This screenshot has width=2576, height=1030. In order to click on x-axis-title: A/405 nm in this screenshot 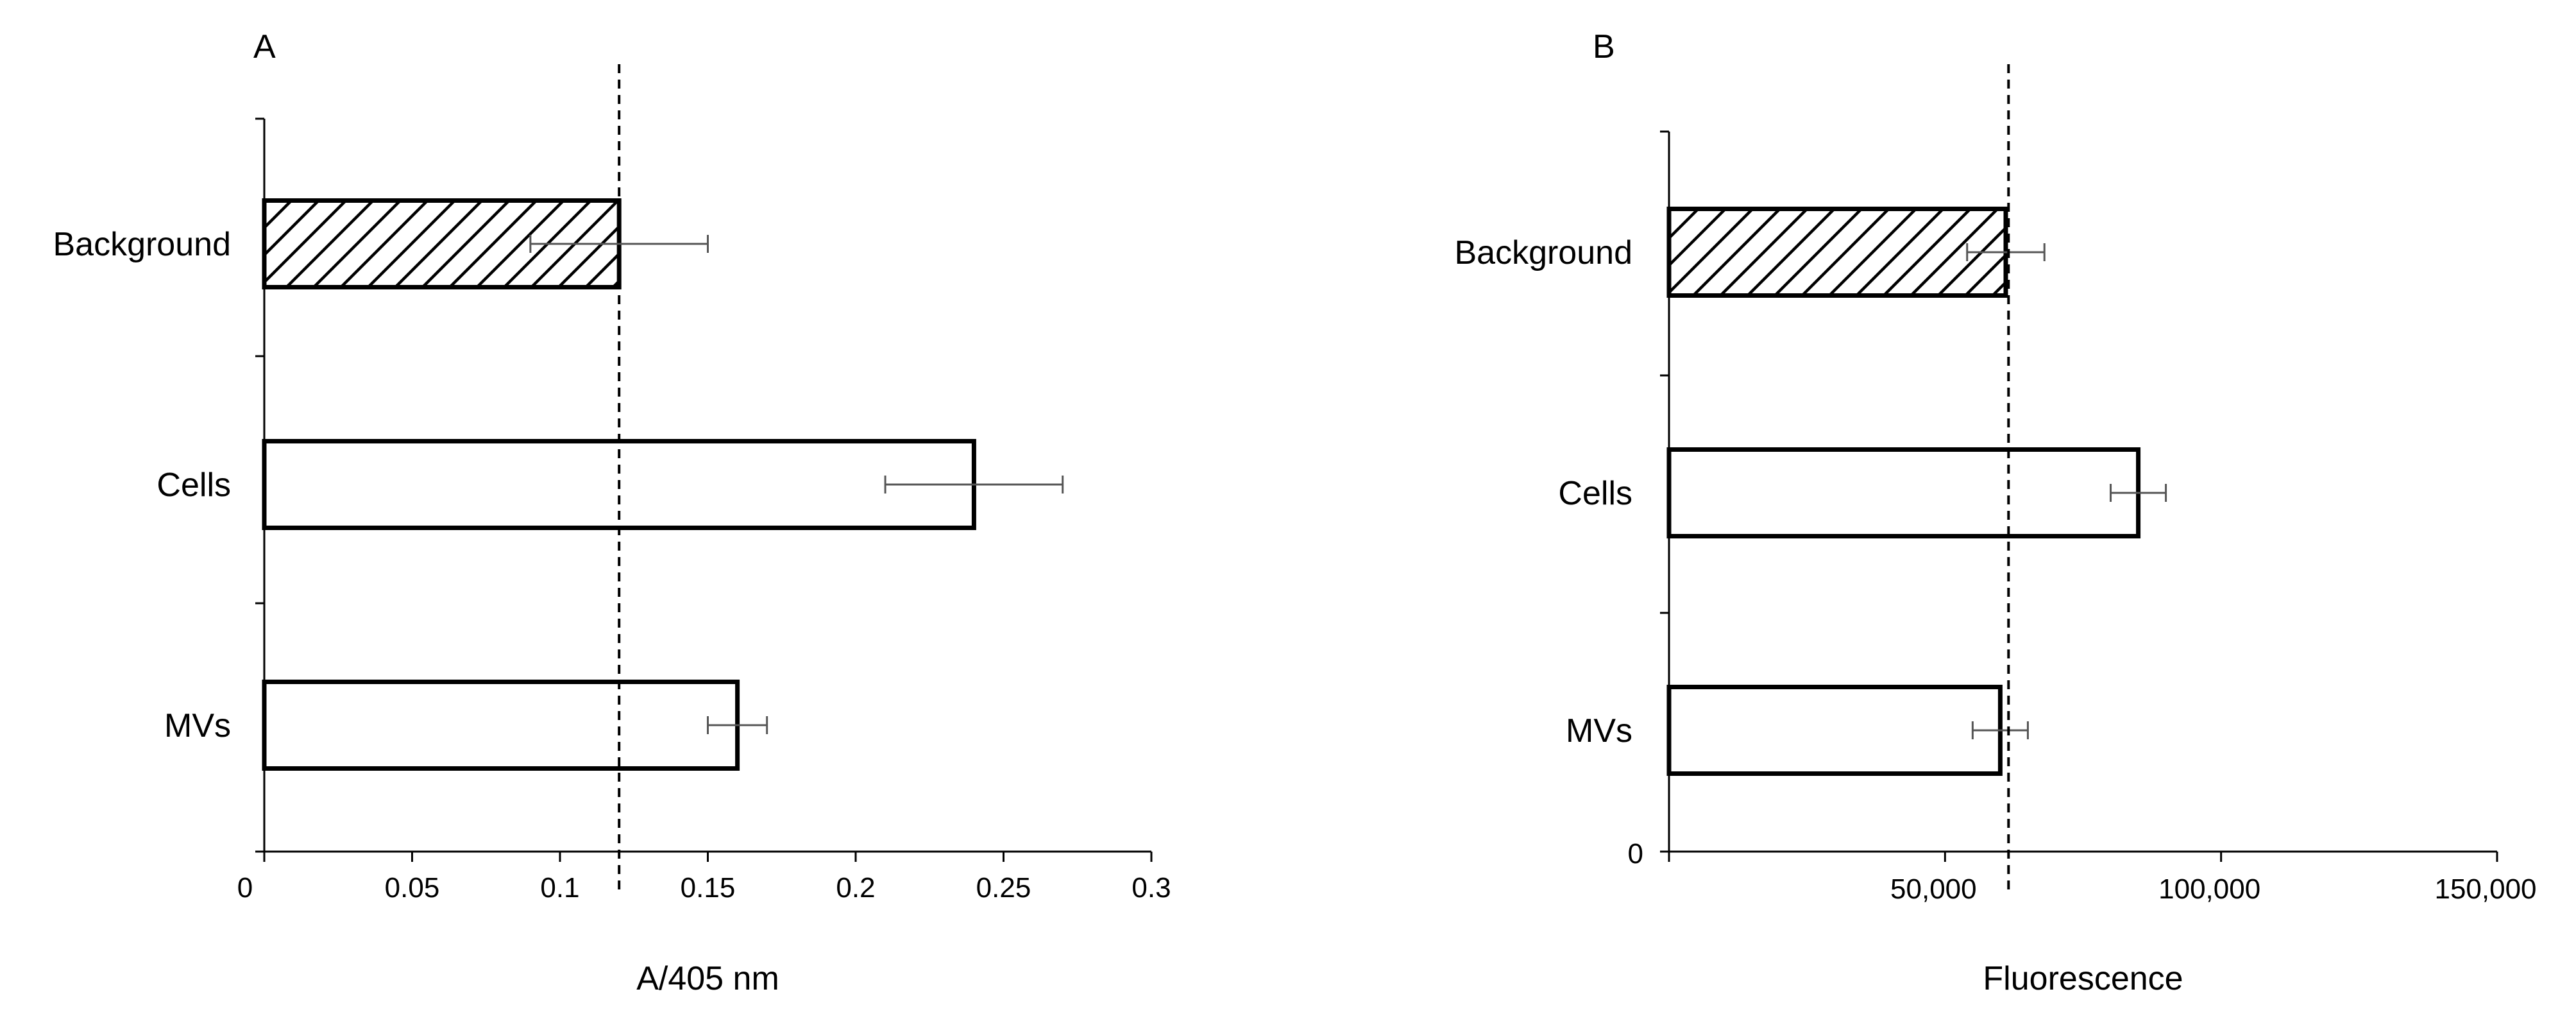, I will do `click(707, 978)`.